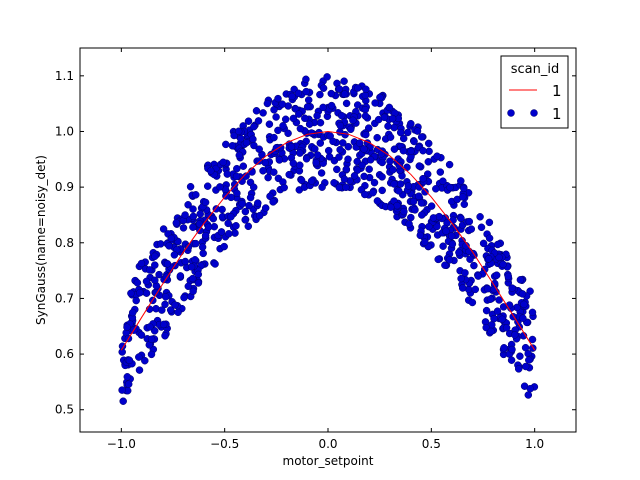 The height and width of the screenshot is (480, 640). I want to click on legend-title: scan_id, so click(535, 69).